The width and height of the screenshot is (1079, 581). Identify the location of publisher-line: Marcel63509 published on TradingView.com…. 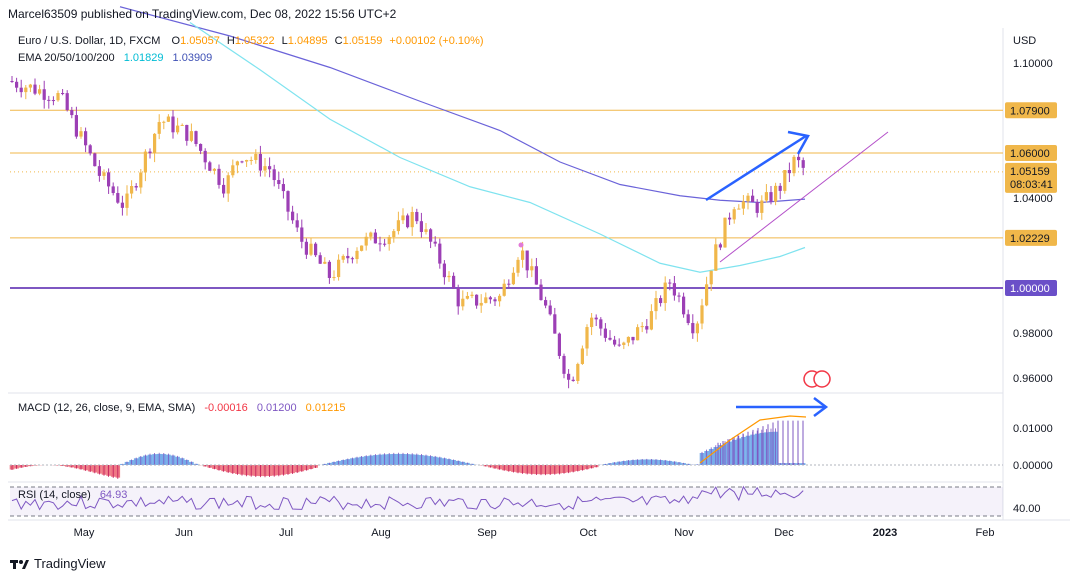
(202, 14).